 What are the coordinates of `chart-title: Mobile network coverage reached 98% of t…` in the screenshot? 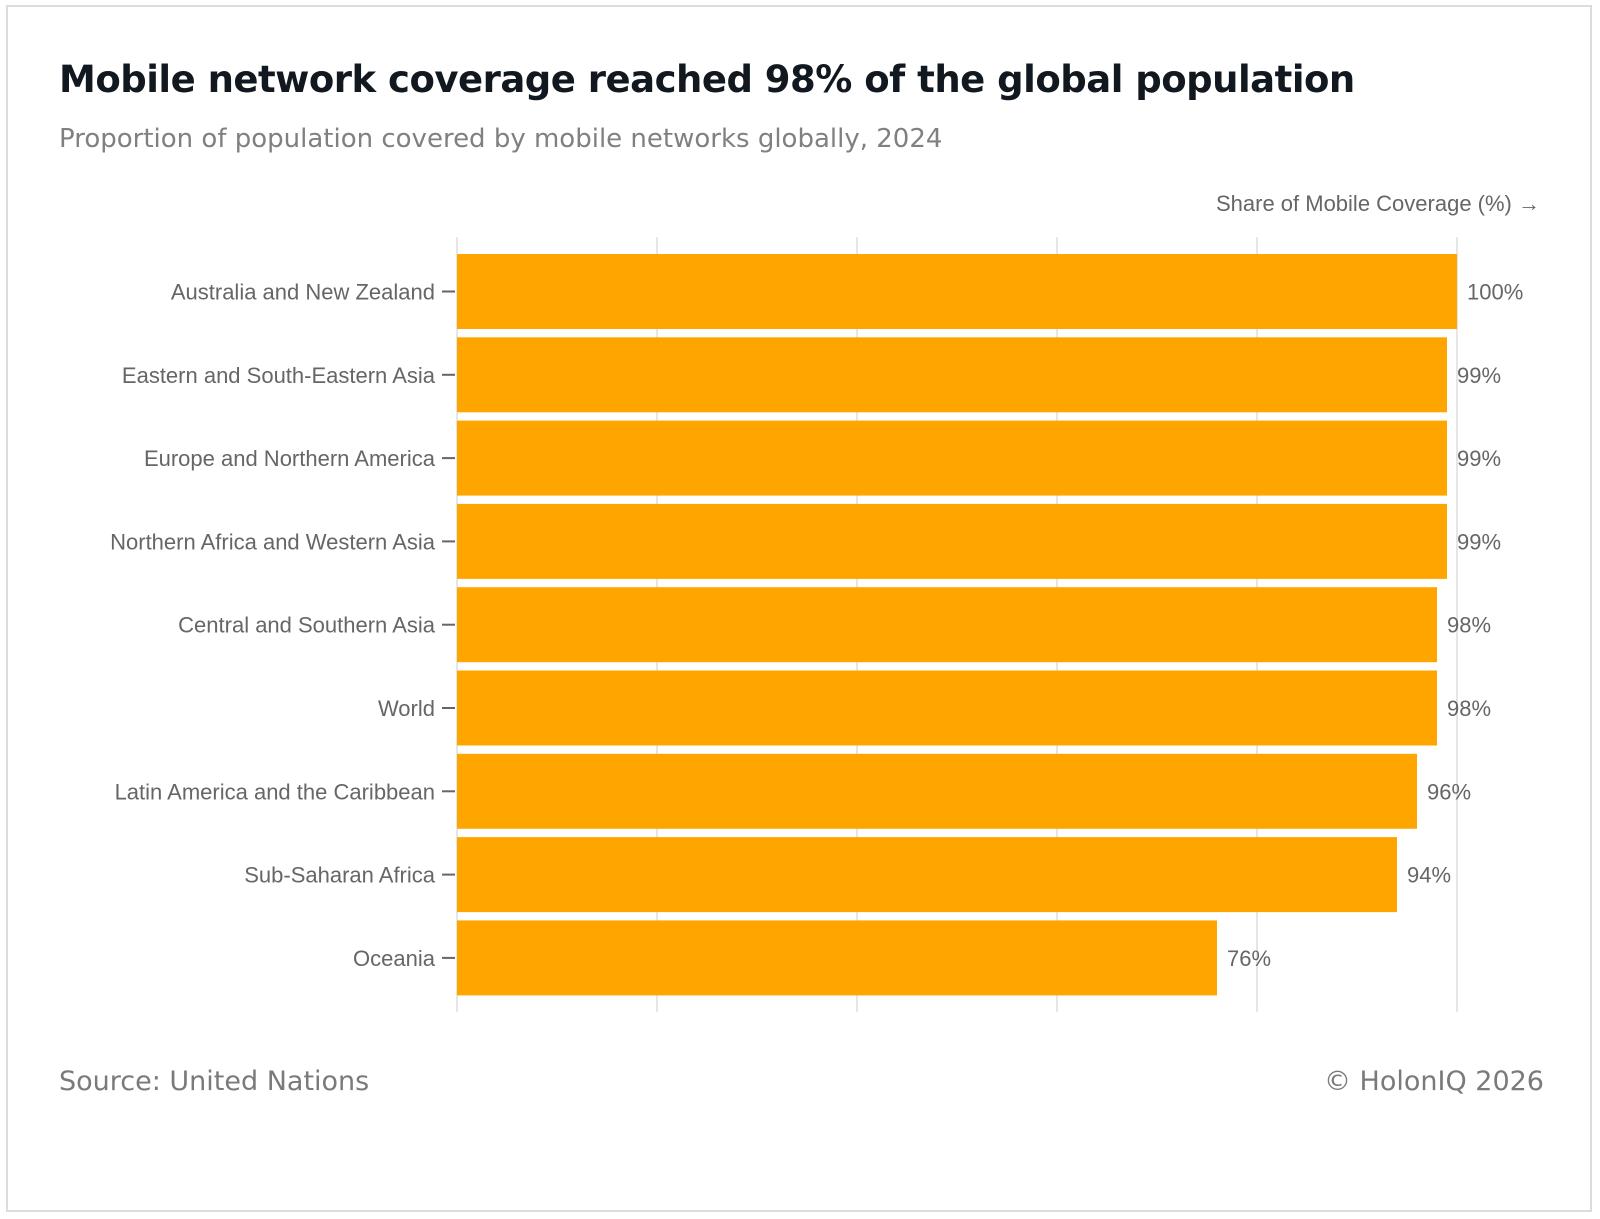 It's located at (707, 79).